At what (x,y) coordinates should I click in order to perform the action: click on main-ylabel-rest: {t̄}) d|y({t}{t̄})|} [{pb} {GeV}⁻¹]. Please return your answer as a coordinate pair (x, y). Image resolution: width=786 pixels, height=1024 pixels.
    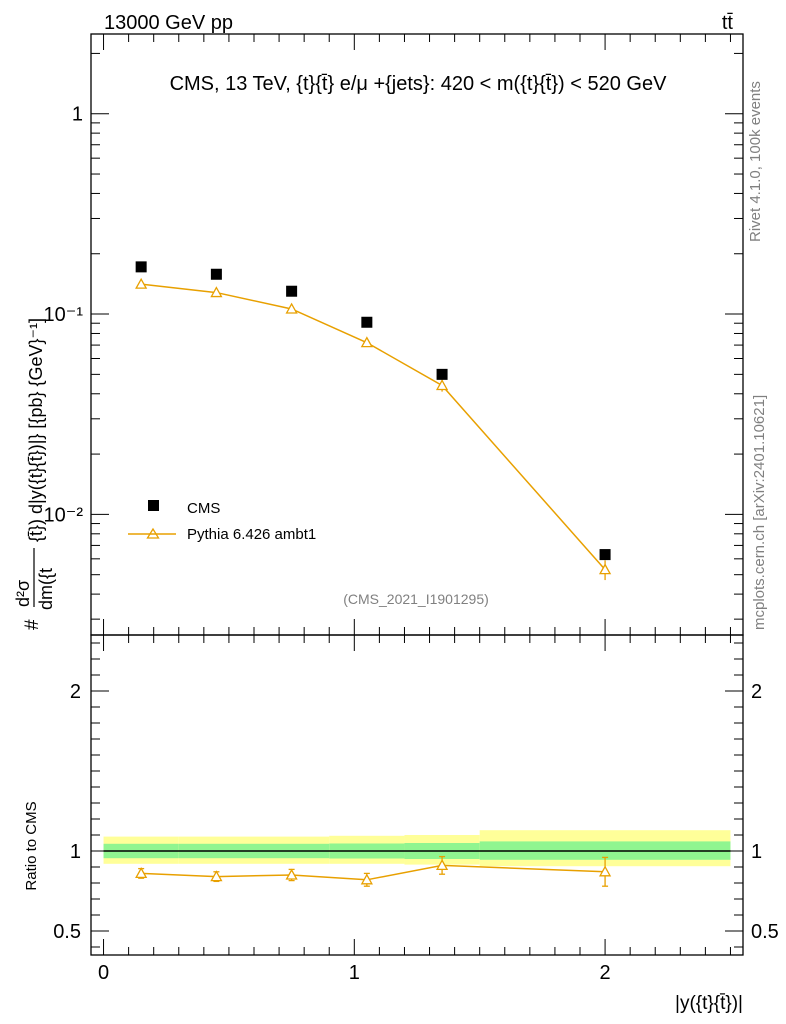
    Looking at the image, I should click on (36, 430).